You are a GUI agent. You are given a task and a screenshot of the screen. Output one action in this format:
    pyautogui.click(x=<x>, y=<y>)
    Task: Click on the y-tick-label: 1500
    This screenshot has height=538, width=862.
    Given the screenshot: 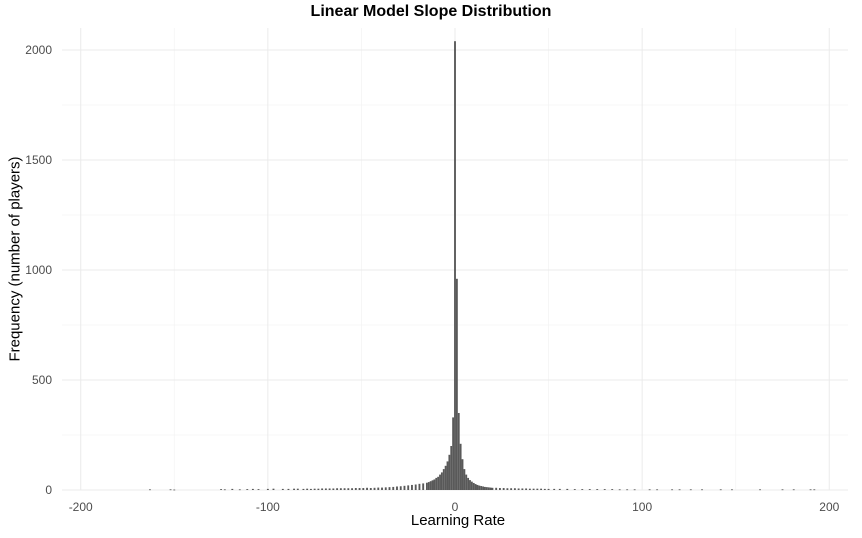 What is the action you would take?
    pyautogui.click(x=38, y=160)
    